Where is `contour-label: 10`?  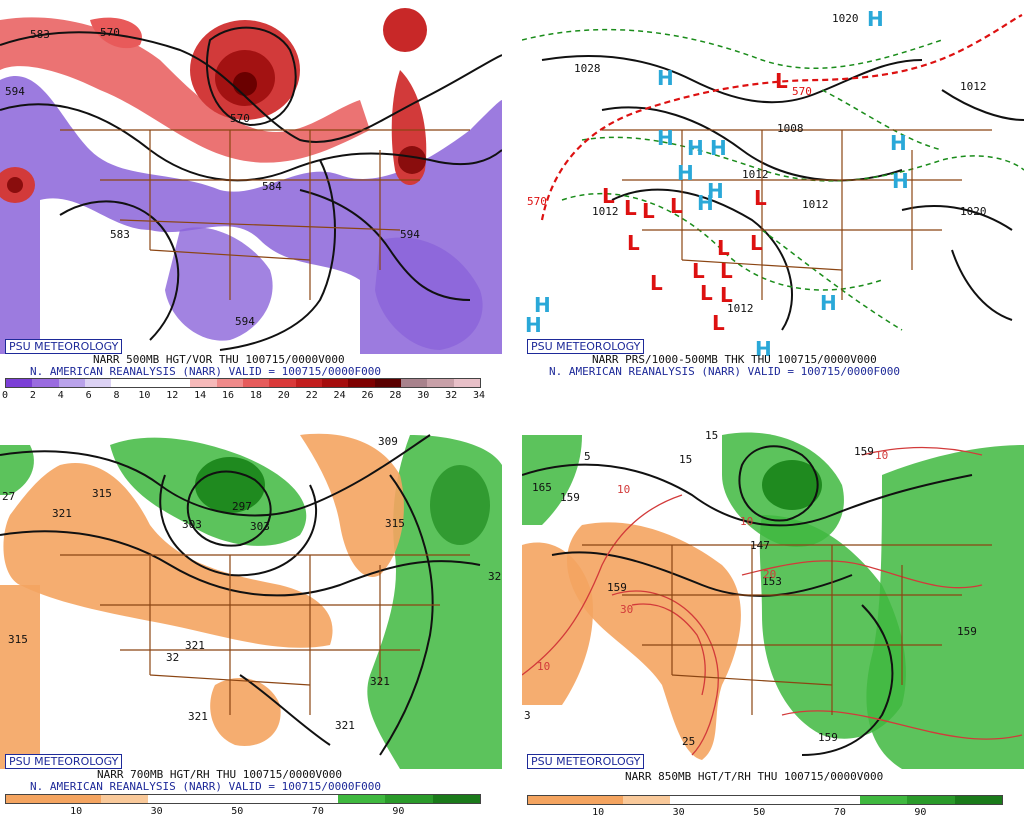
contour-label: 10 is located at coordinates (881, 455).